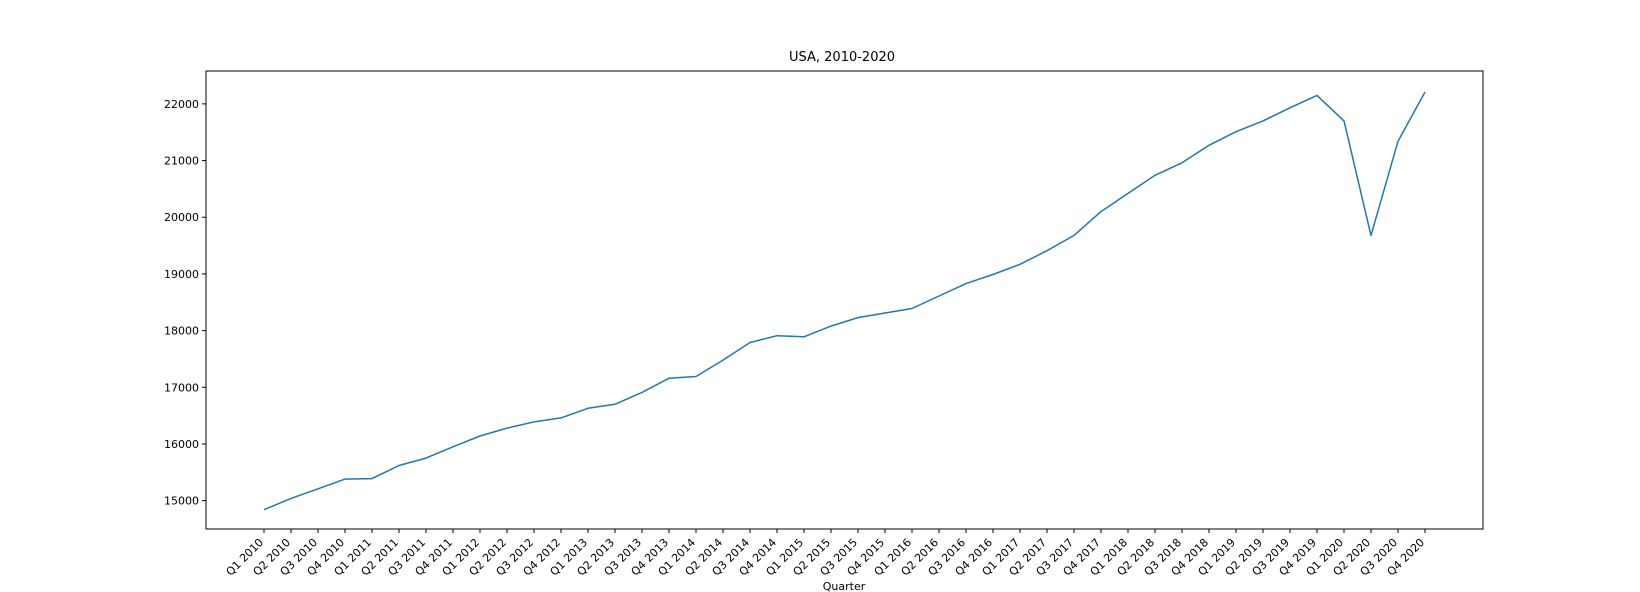  What do you see at coordinates (181, 161) in the screenshot?
I see `y-tick-label: 21000` at bounding box center [181, 161].